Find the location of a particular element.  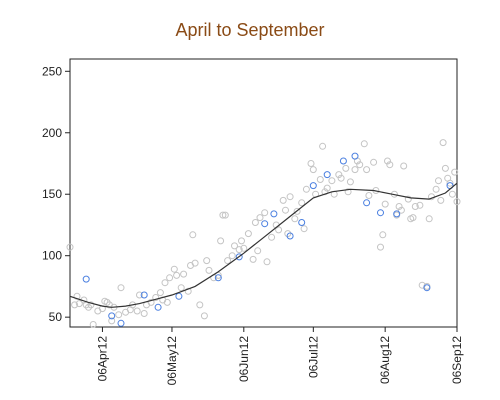

x-tick-label: 06May12 is located at coordinates (172, 361).